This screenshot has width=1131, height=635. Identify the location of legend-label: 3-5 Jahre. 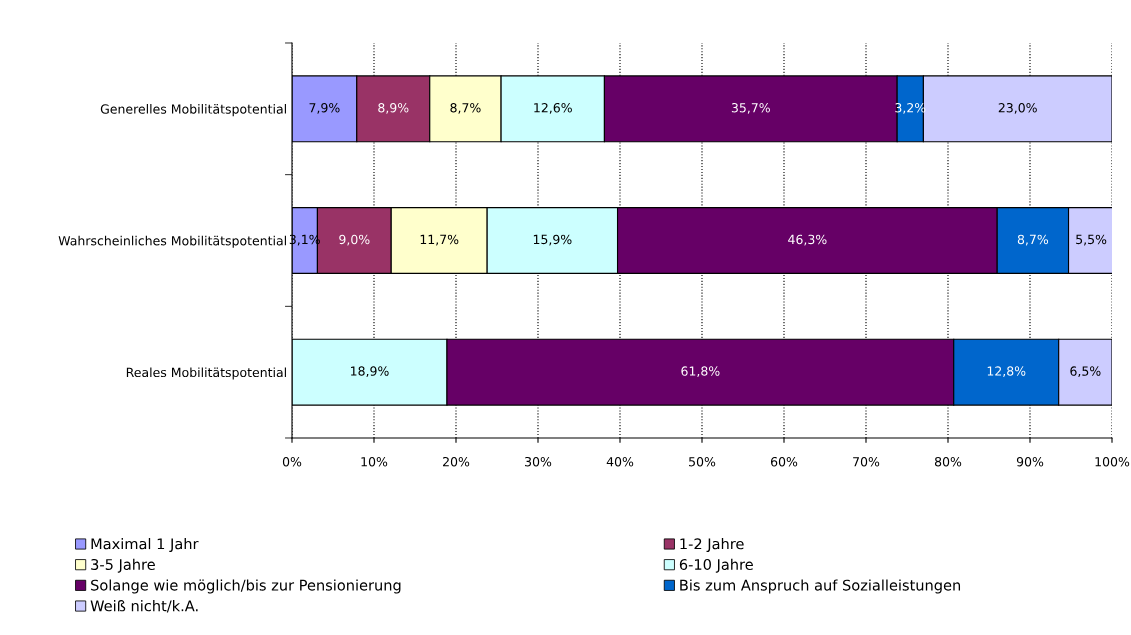
(123, 565).